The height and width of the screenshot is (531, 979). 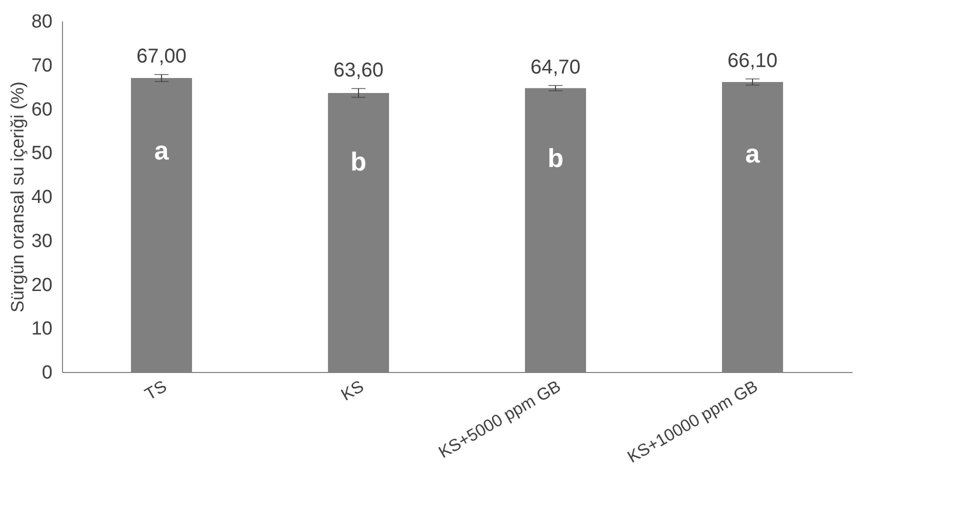 I want to click on data-label: 67,00, so click(x=161, y=57).